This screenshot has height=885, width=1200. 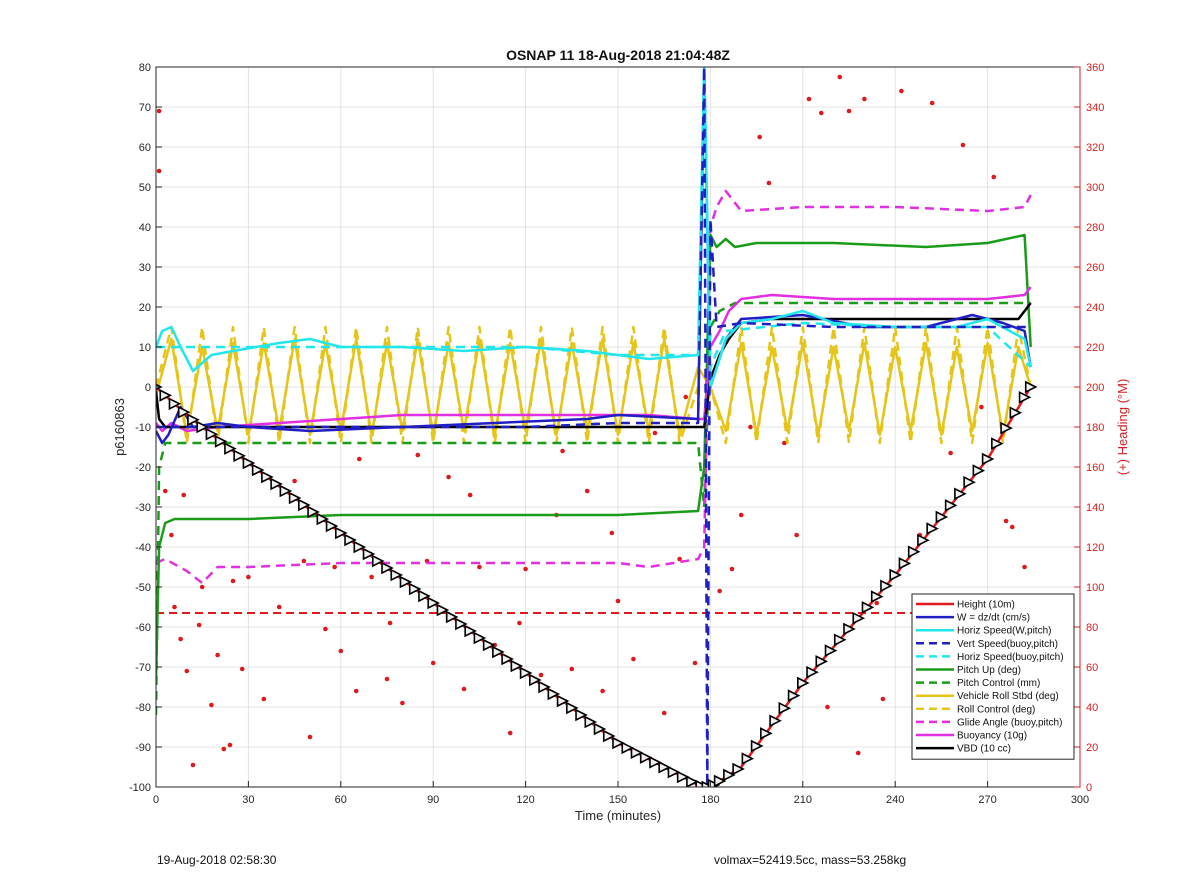 I want to click on y2-tick-label: 180, so click(x=1095, y=428).